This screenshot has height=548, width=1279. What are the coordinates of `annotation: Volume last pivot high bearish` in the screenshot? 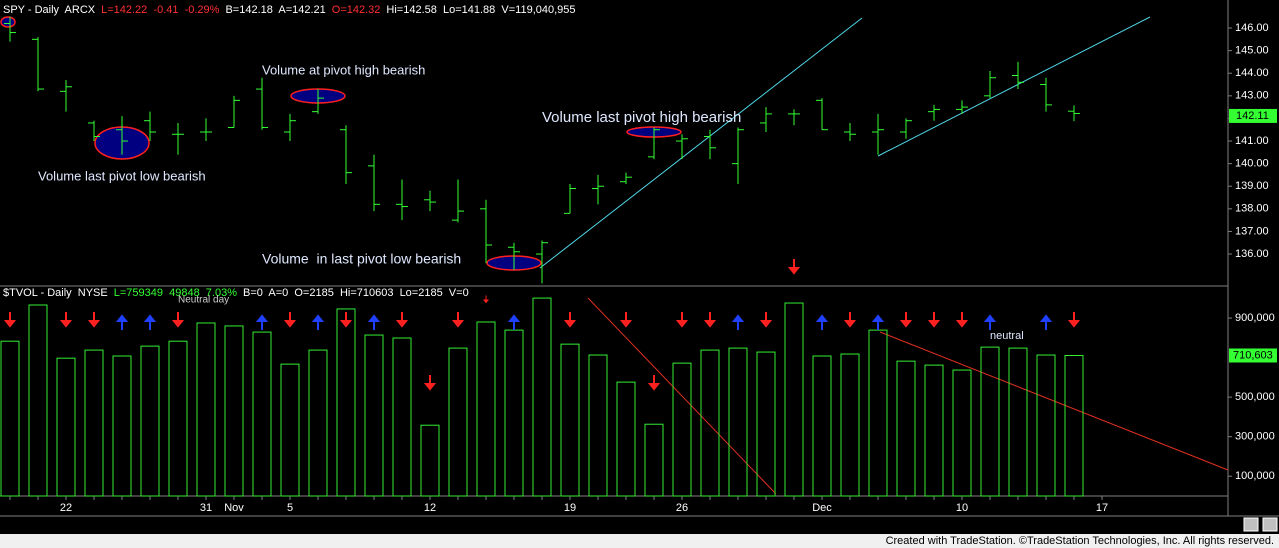 It's located at (641, 117).